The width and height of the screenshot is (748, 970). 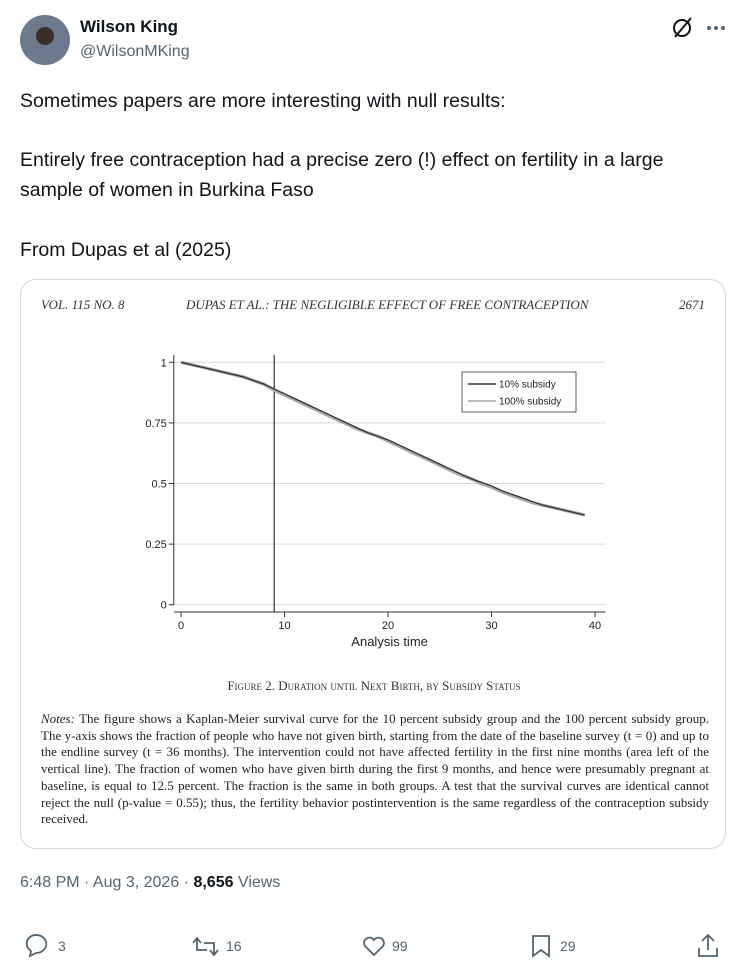 What do you see at coordinates (388, 626) in the screenshot?
I see `x-tick-label: 20` at bounding box center [388, 626].